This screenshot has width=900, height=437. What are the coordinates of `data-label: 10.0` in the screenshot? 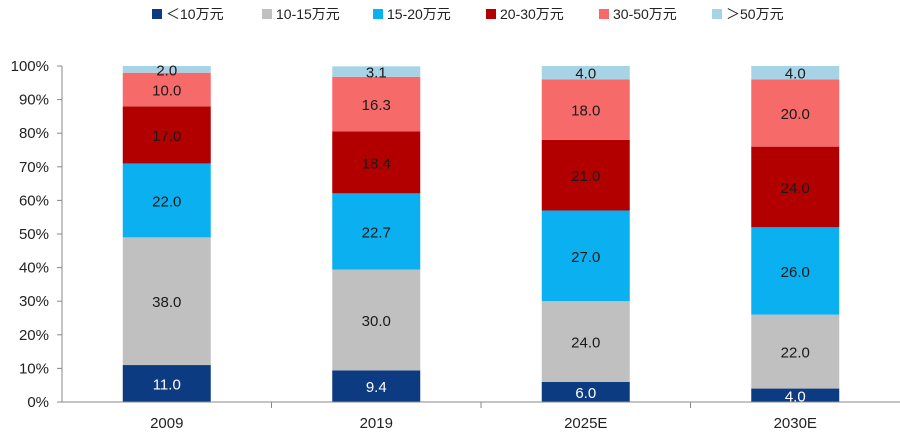 It's located at (166, 91).